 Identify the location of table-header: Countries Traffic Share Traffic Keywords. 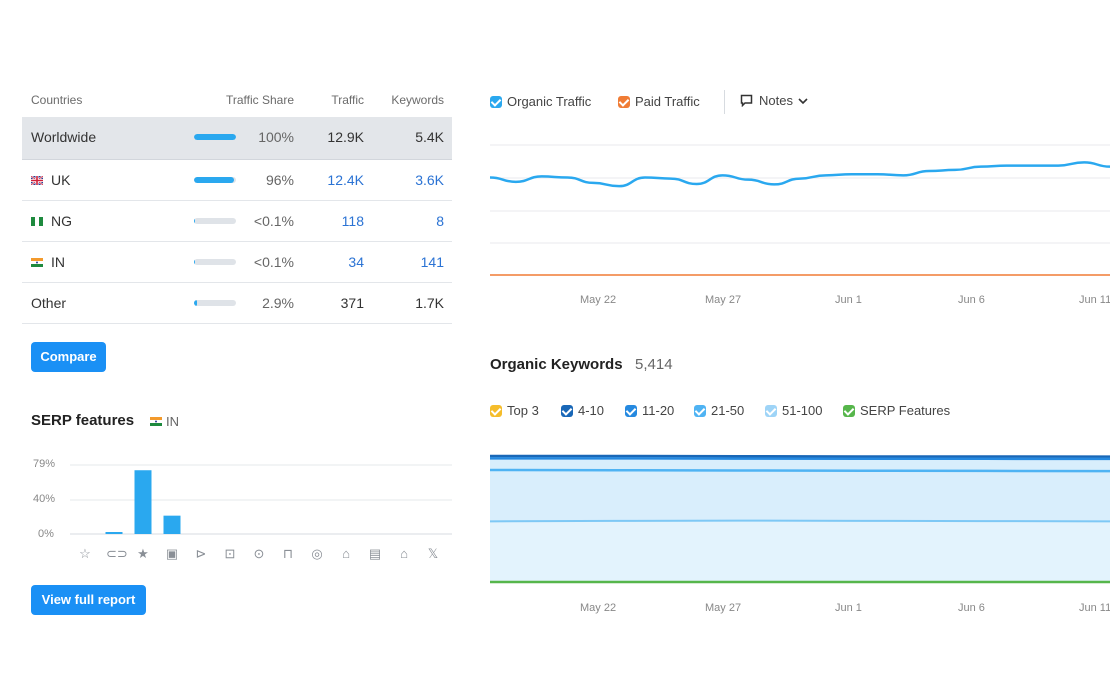
(237, 101).